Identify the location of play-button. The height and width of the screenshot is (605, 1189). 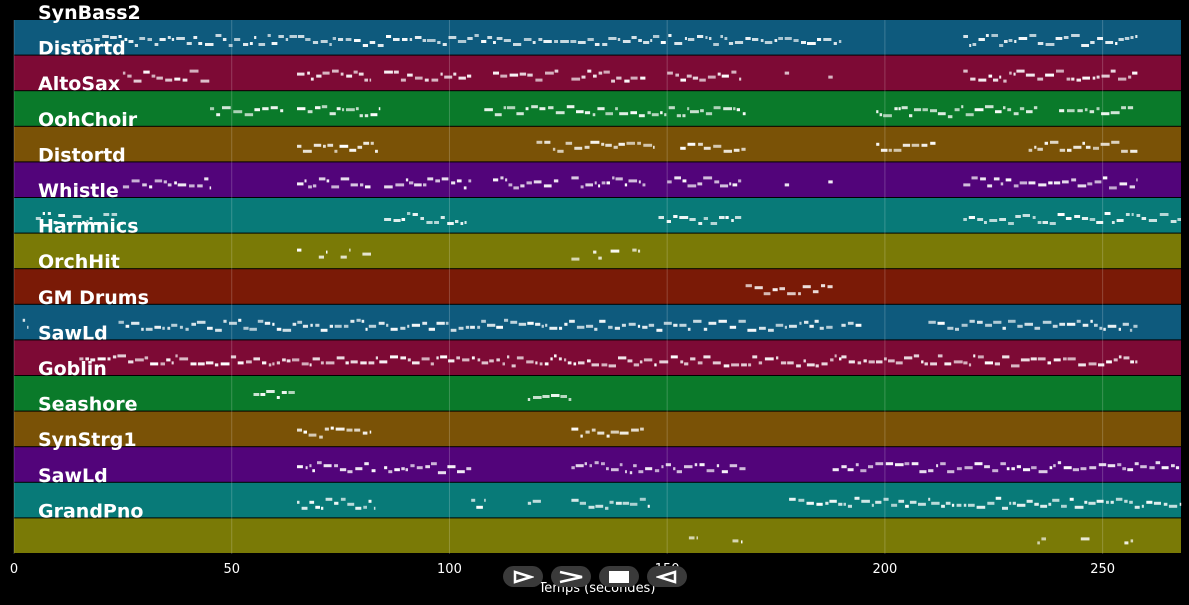
(523, 576).